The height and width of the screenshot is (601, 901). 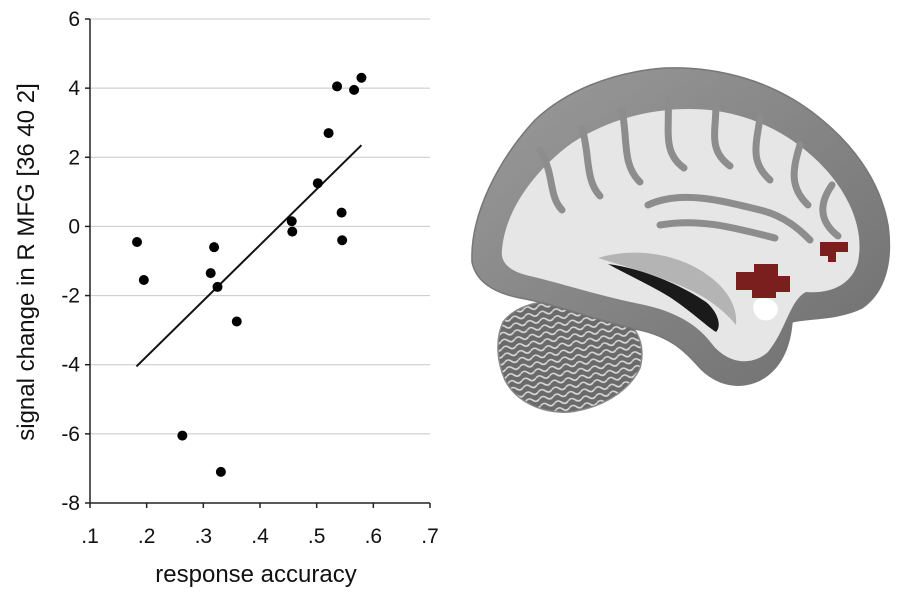 I want to click on corpus-callosum, so click(x=667, y=288).